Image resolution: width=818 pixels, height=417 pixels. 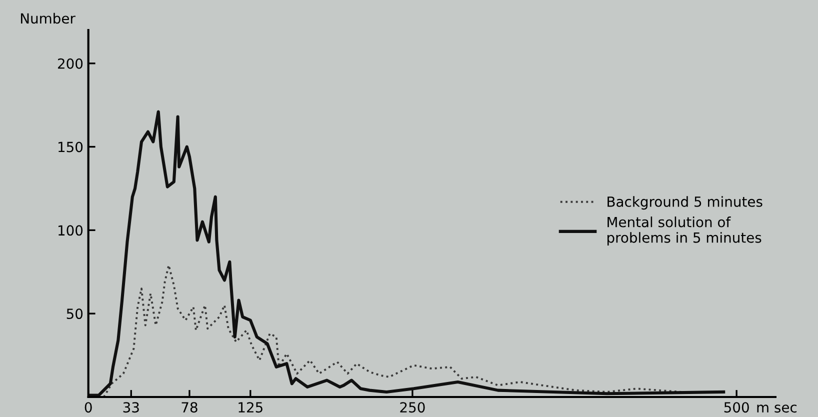 I want to click on y-tick-label: 50, so click(x=74, y=314).